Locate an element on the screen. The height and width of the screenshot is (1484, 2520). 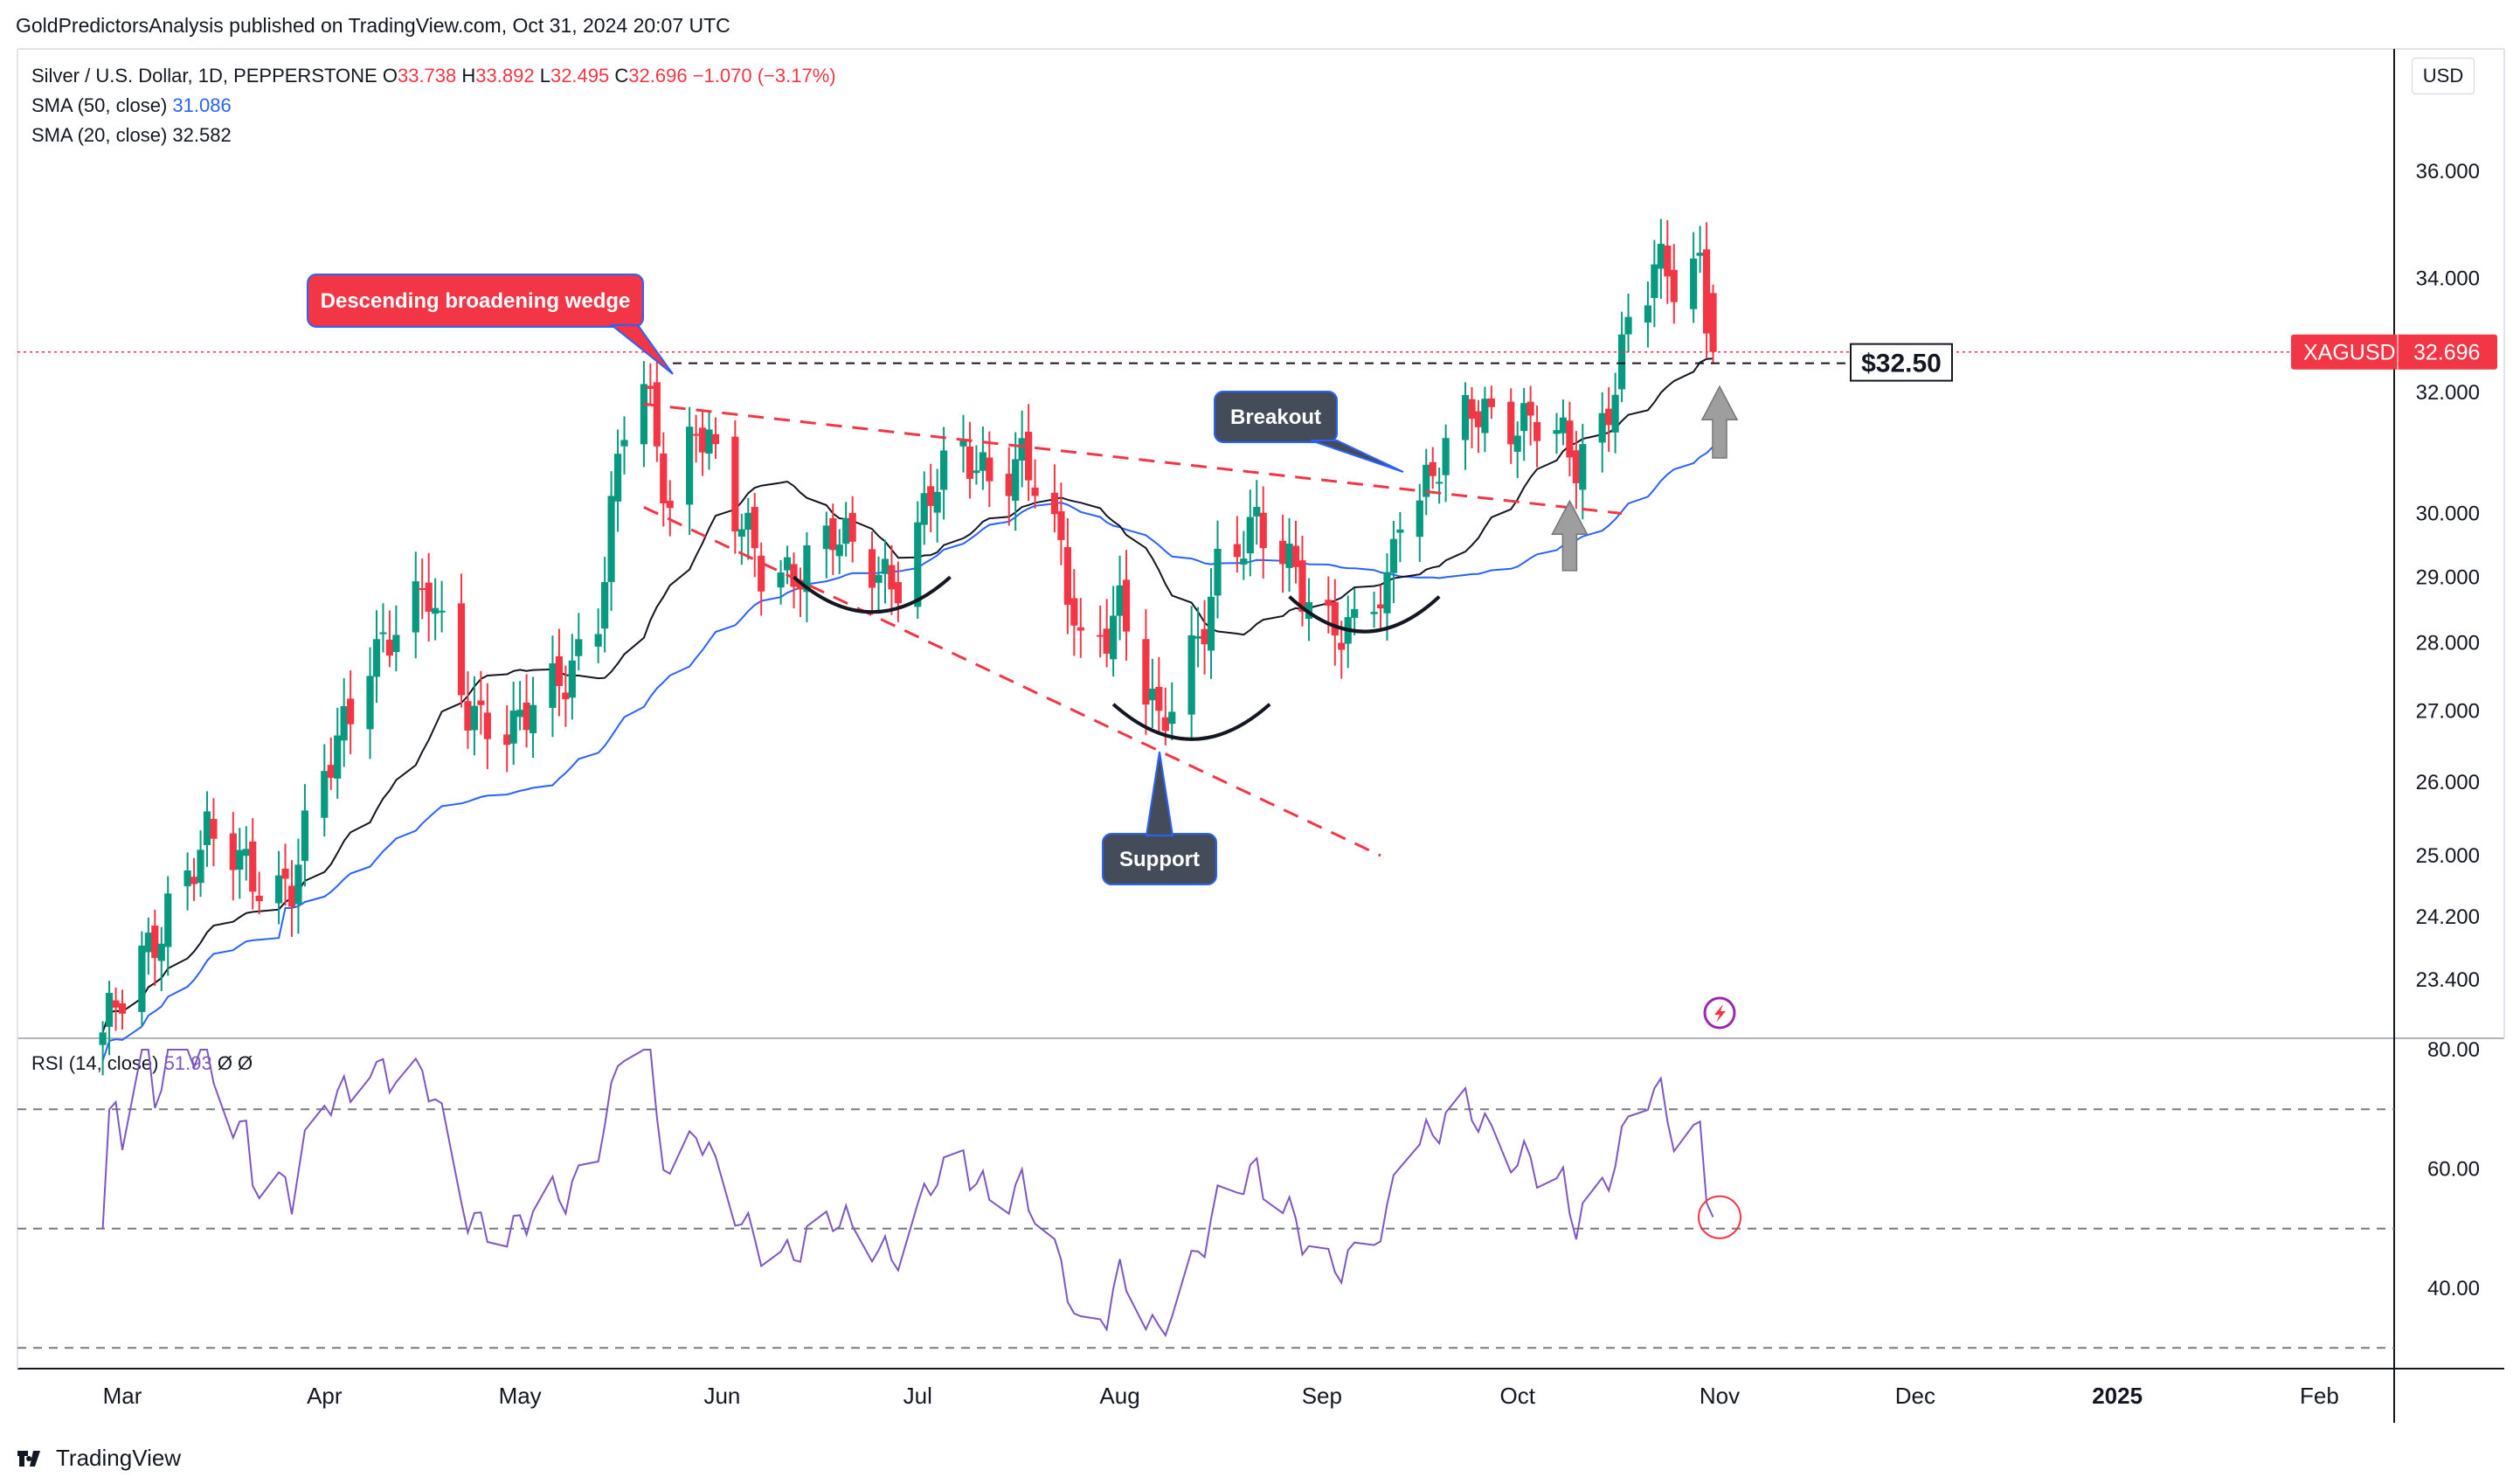
time-tick-label: Feb is located at coordinates (2319, 1396).